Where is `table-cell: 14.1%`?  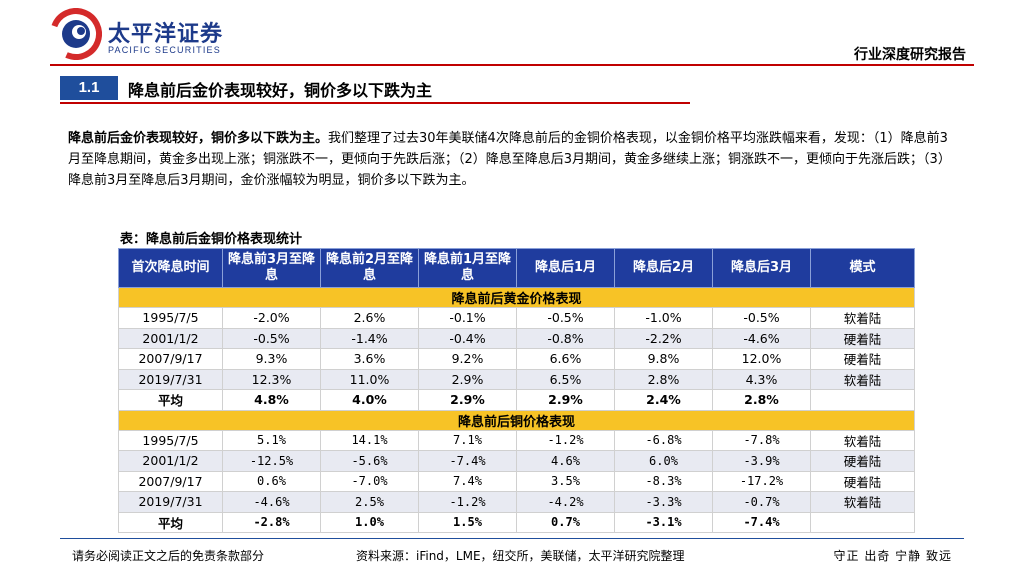 table-cell: 14.1% is located at coordinates (369, 440).